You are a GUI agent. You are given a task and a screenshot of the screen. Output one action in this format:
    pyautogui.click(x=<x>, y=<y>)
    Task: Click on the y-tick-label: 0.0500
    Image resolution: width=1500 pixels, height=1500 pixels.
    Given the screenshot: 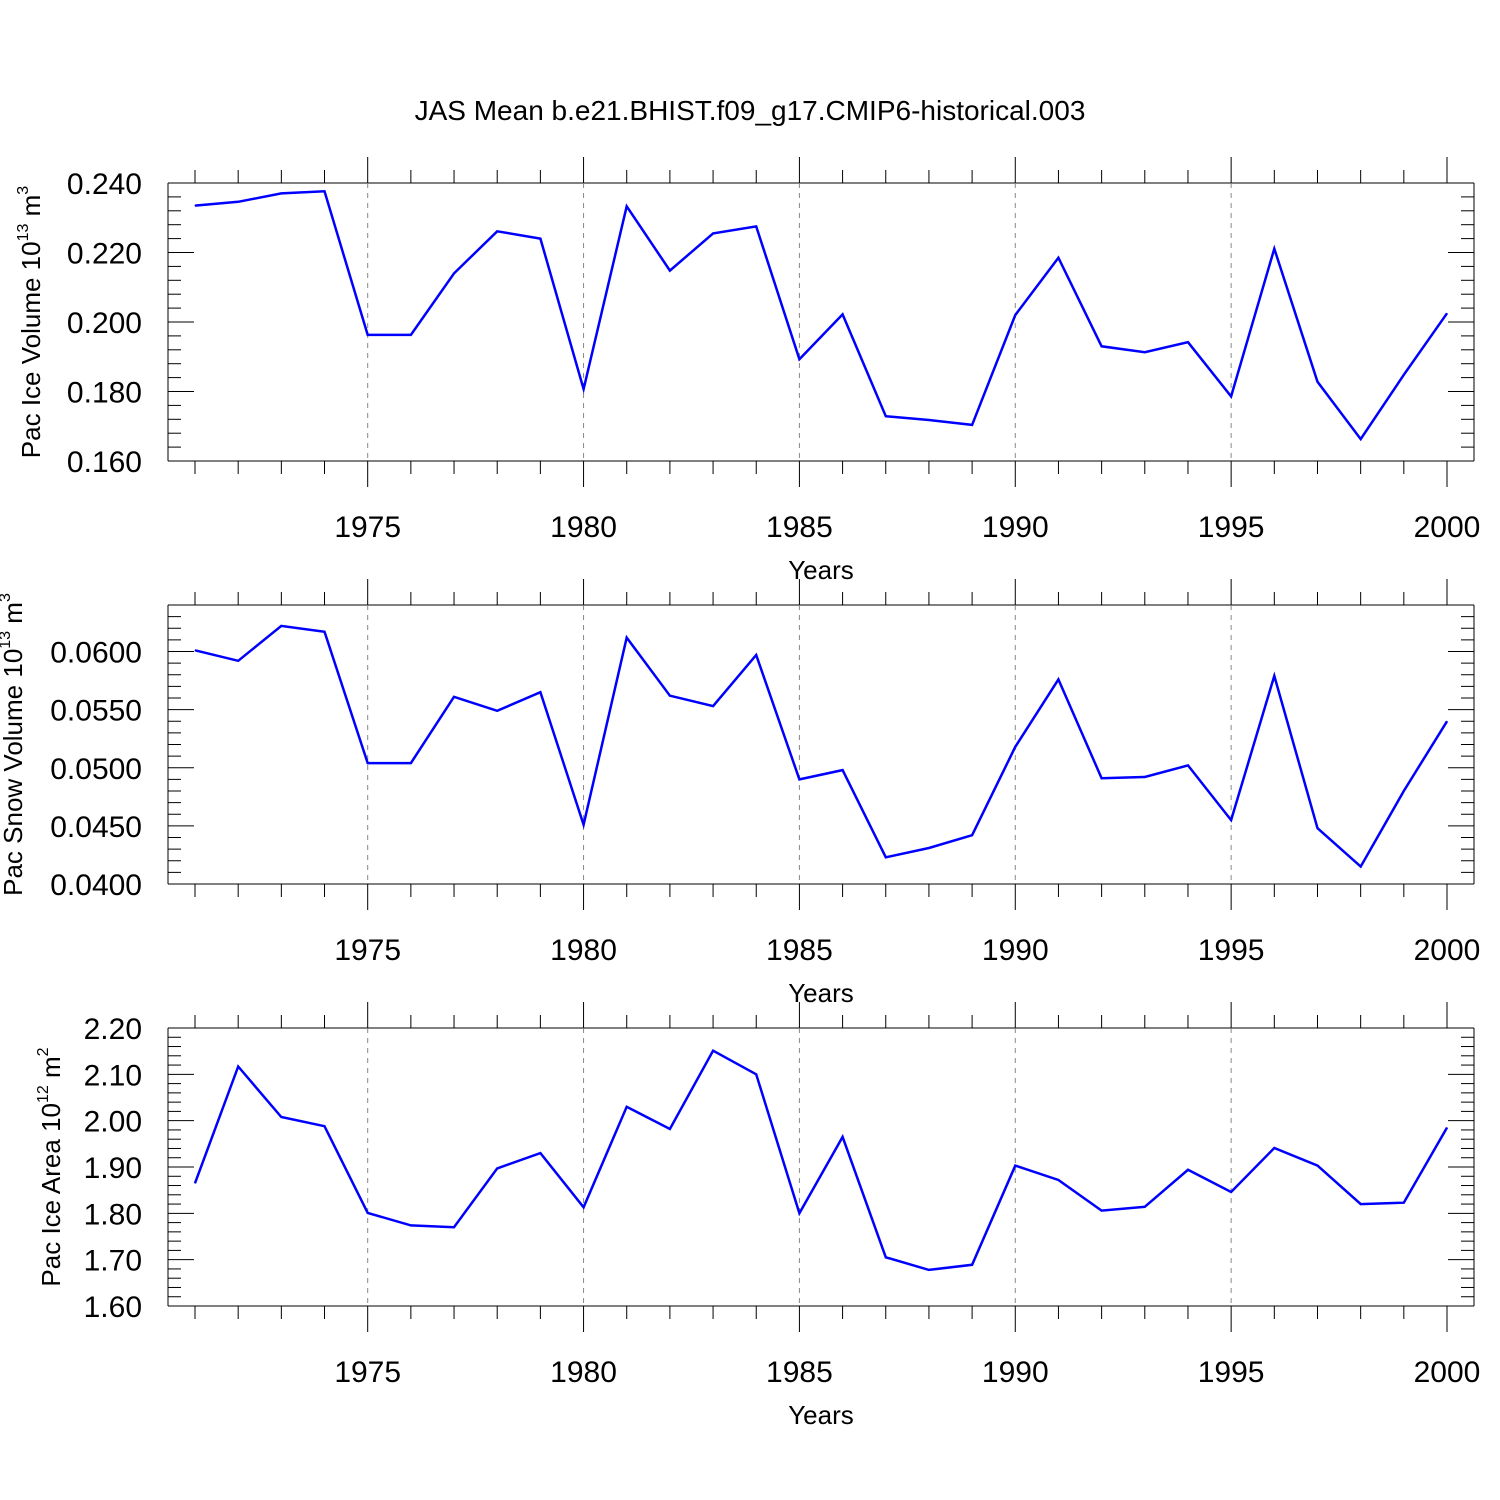 What is the action you would take?
    pyautogui.click(x=96, y=769)
    